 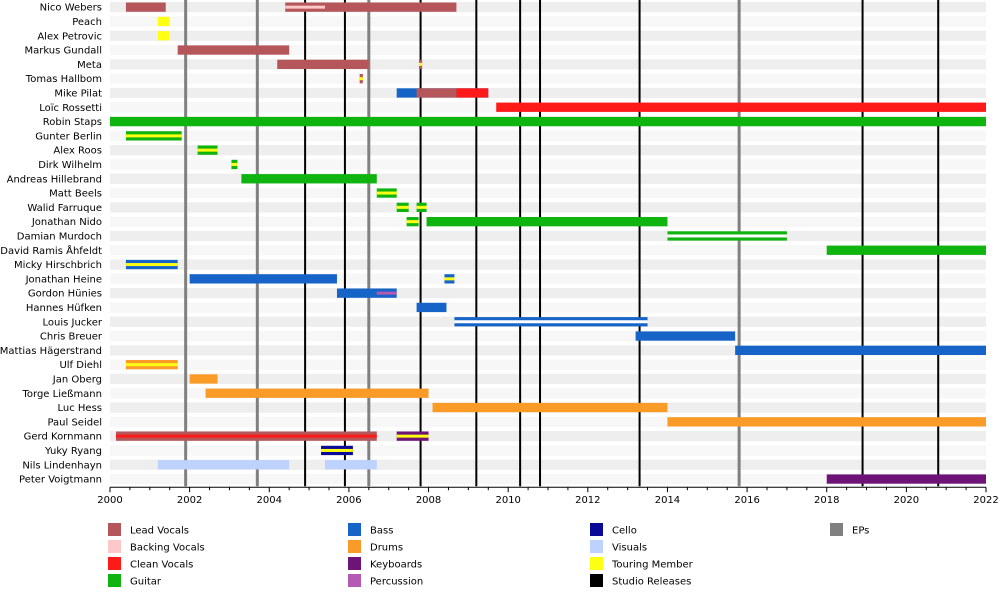 I want to click on member-name-label: Ulf Diehl, so click(x=80, y=365).